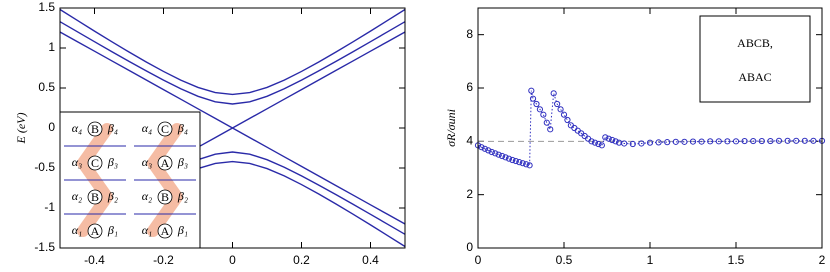 The image size is (830, 272). What do you see at coordinates (51, 47) in the screenshot?
I see `y-tick-label: 1` at bounding box center [51, 47].